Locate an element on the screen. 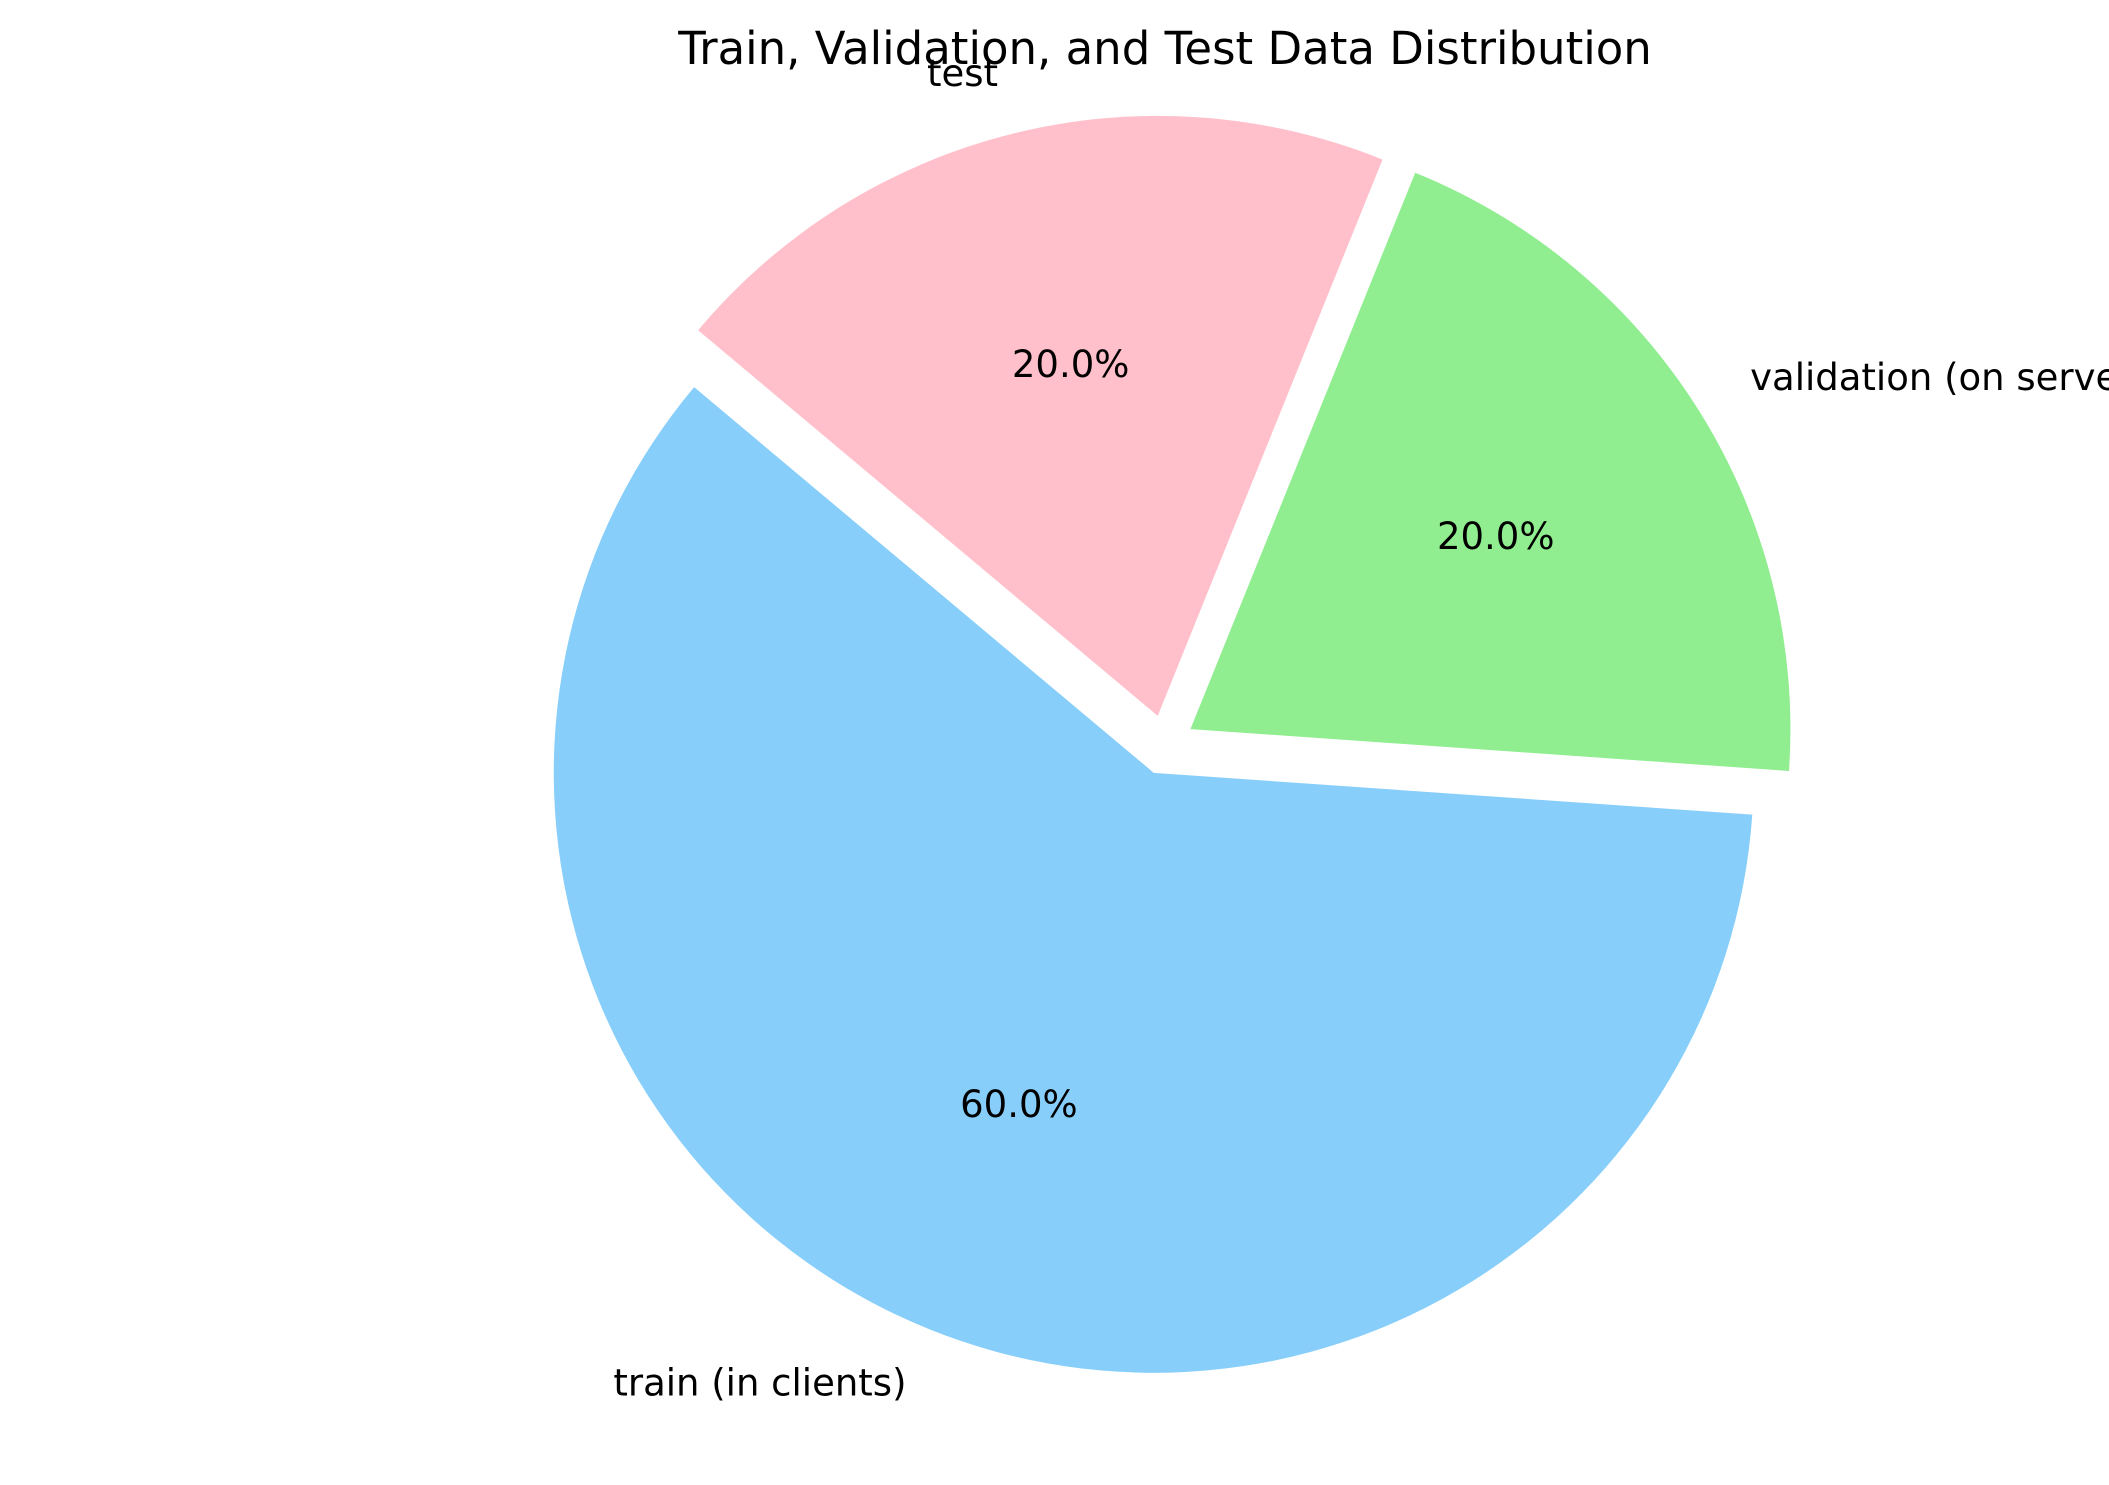 The image size is (2109, 1485). pct-label-validation-on-server: 20.0% is located at coordinates (1496, 536).